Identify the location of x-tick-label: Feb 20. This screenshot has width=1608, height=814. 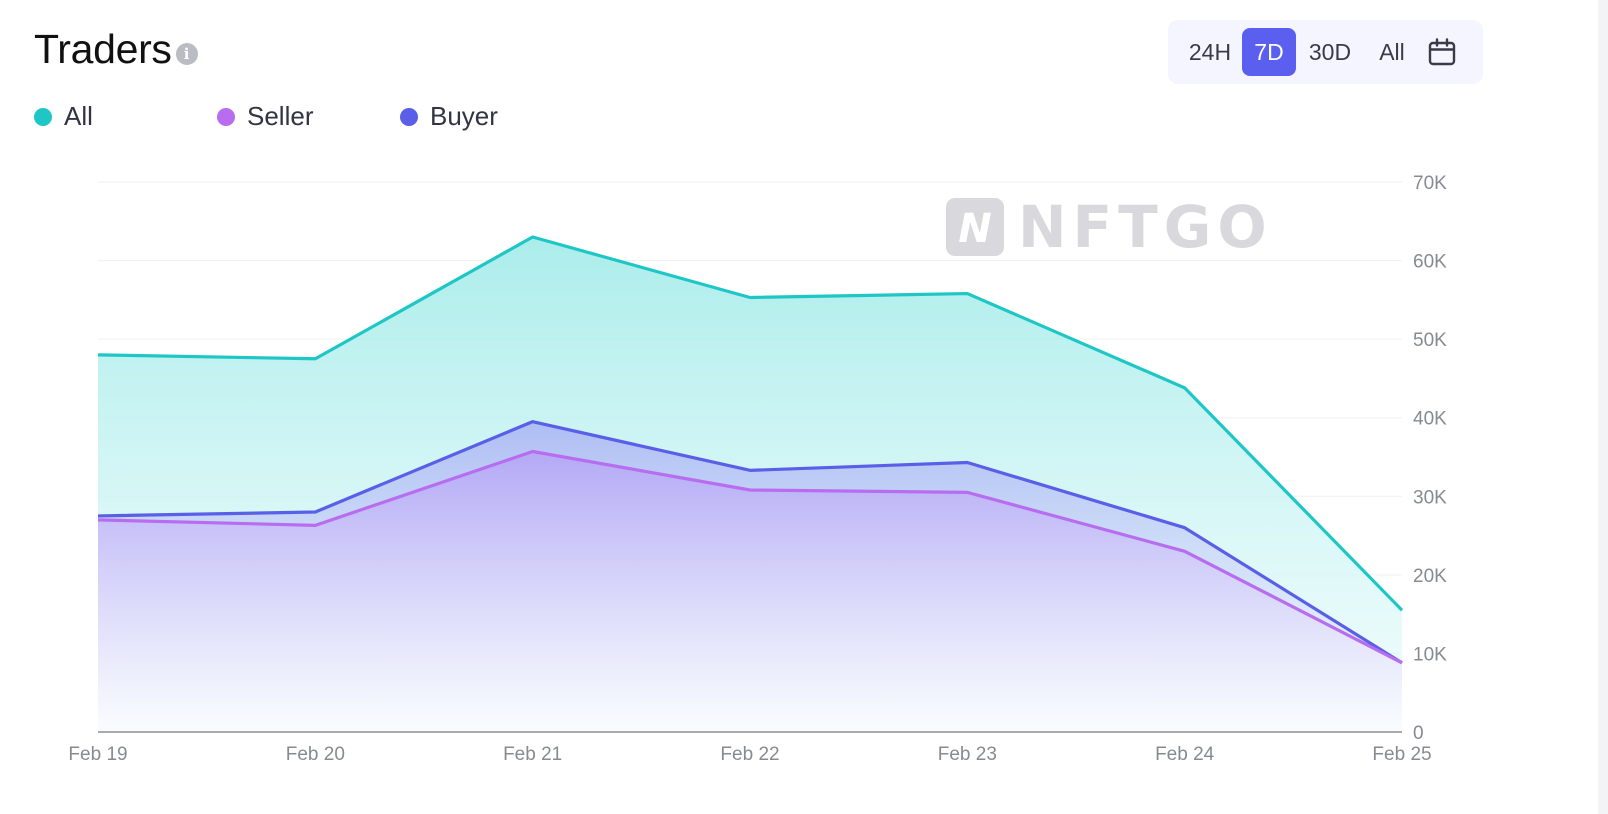
(315, 754).